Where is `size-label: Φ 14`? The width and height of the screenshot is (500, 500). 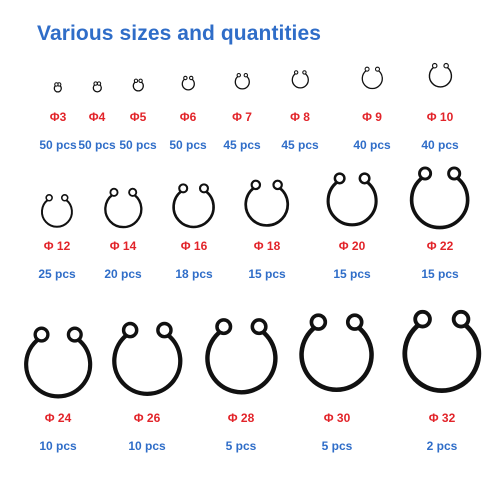
size-label: Φ 14 is located at coordinates (123, 246).